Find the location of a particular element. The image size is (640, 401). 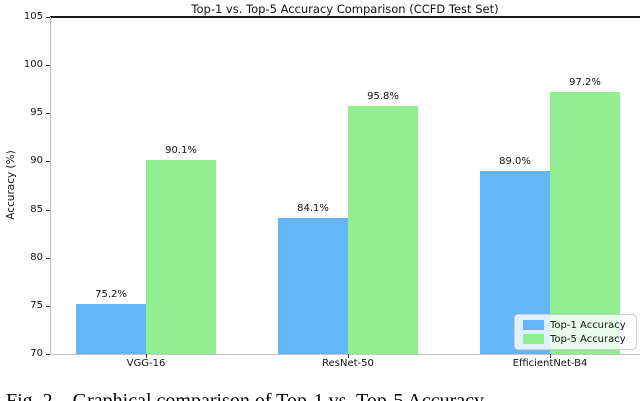

legend-box: Top-1 Accuracy Top-5 Accuracy is located at coordinates (575, 332).